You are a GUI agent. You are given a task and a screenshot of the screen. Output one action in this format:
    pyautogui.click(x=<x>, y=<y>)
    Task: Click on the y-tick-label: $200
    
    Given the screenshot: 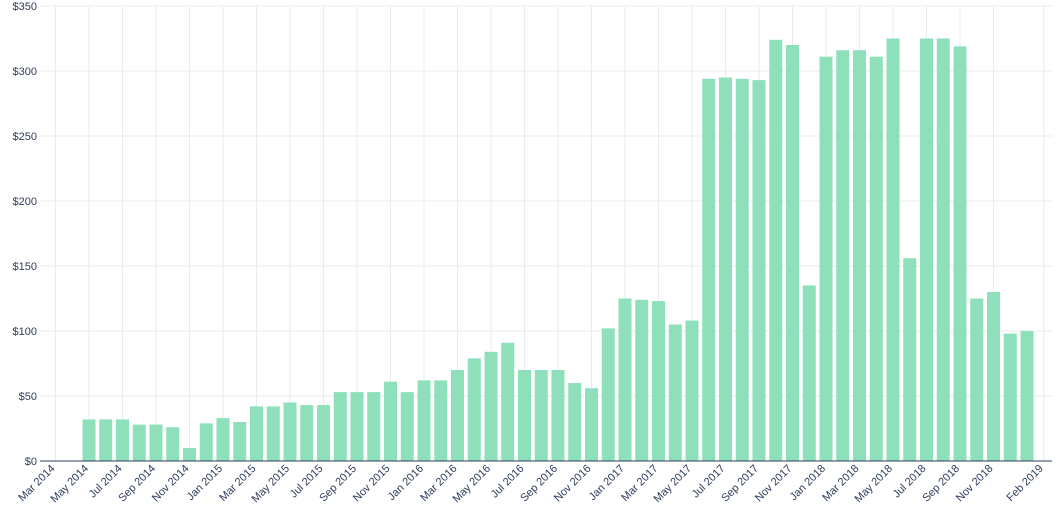 What is the action you would take?
    pyautogui.click(x=25, y=202)
    